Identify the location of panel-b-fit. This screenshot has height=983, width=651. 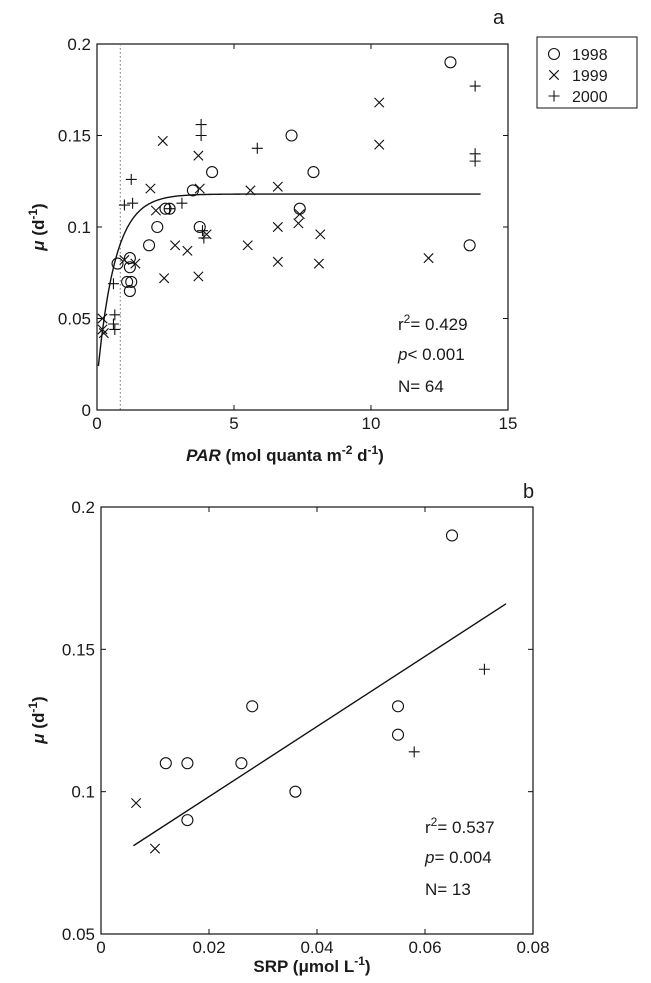
(320, 725).